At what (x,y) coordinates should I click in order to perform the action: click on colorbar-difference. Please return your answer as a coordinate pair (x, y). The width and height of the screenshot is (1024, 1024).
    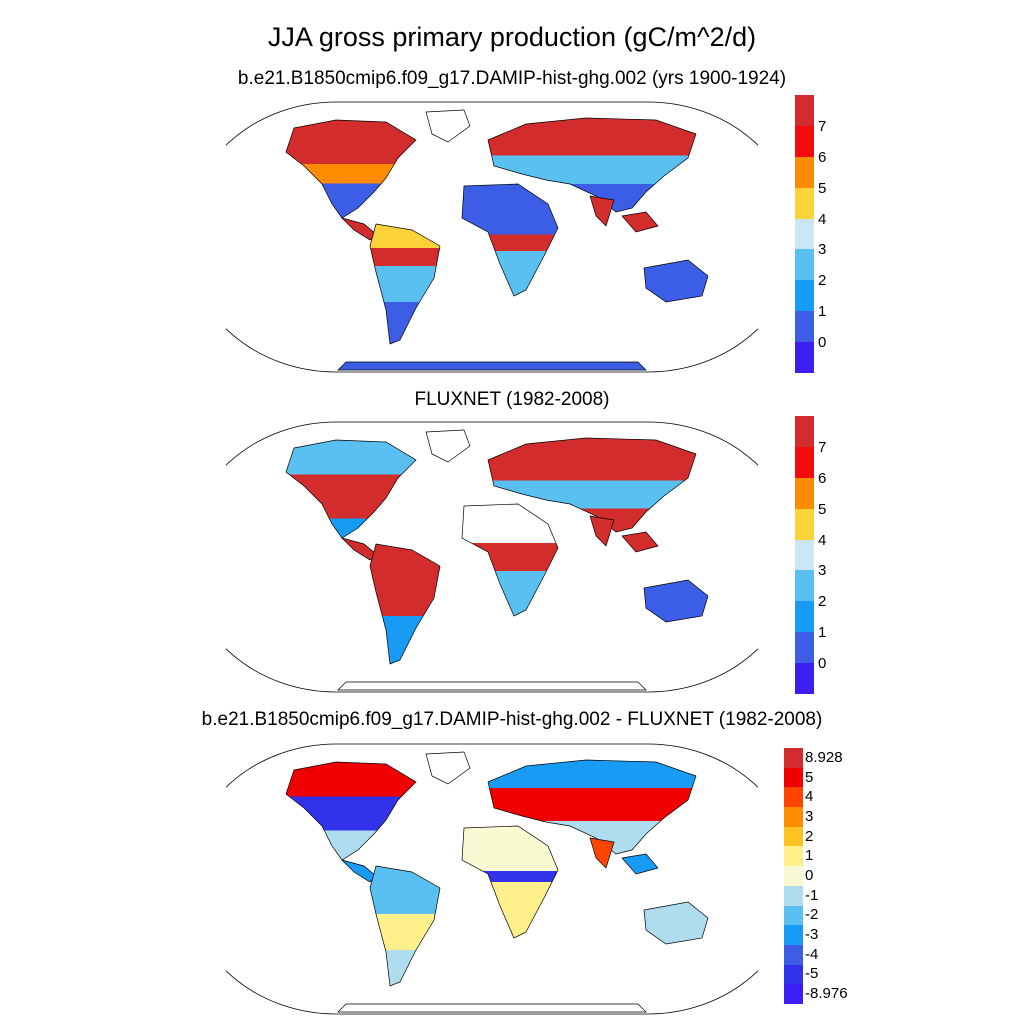
    Looking at the image, I should click on (793, 876).